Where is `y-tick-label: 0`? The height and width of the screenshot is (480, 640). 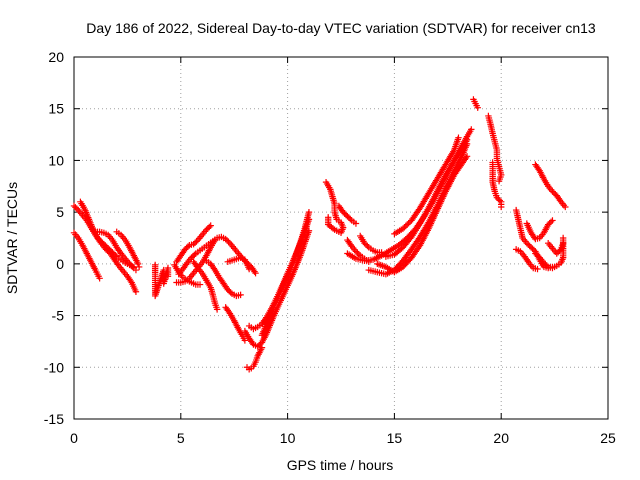
y-tick-label: 0 is located at coordinates (60, 264).